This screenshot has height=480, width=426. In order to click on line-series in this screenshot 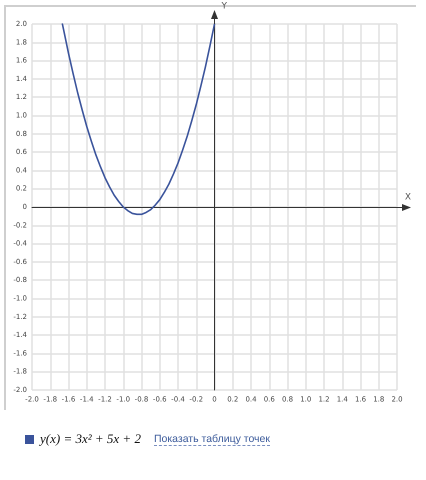, I will do `click(139, 119)`.